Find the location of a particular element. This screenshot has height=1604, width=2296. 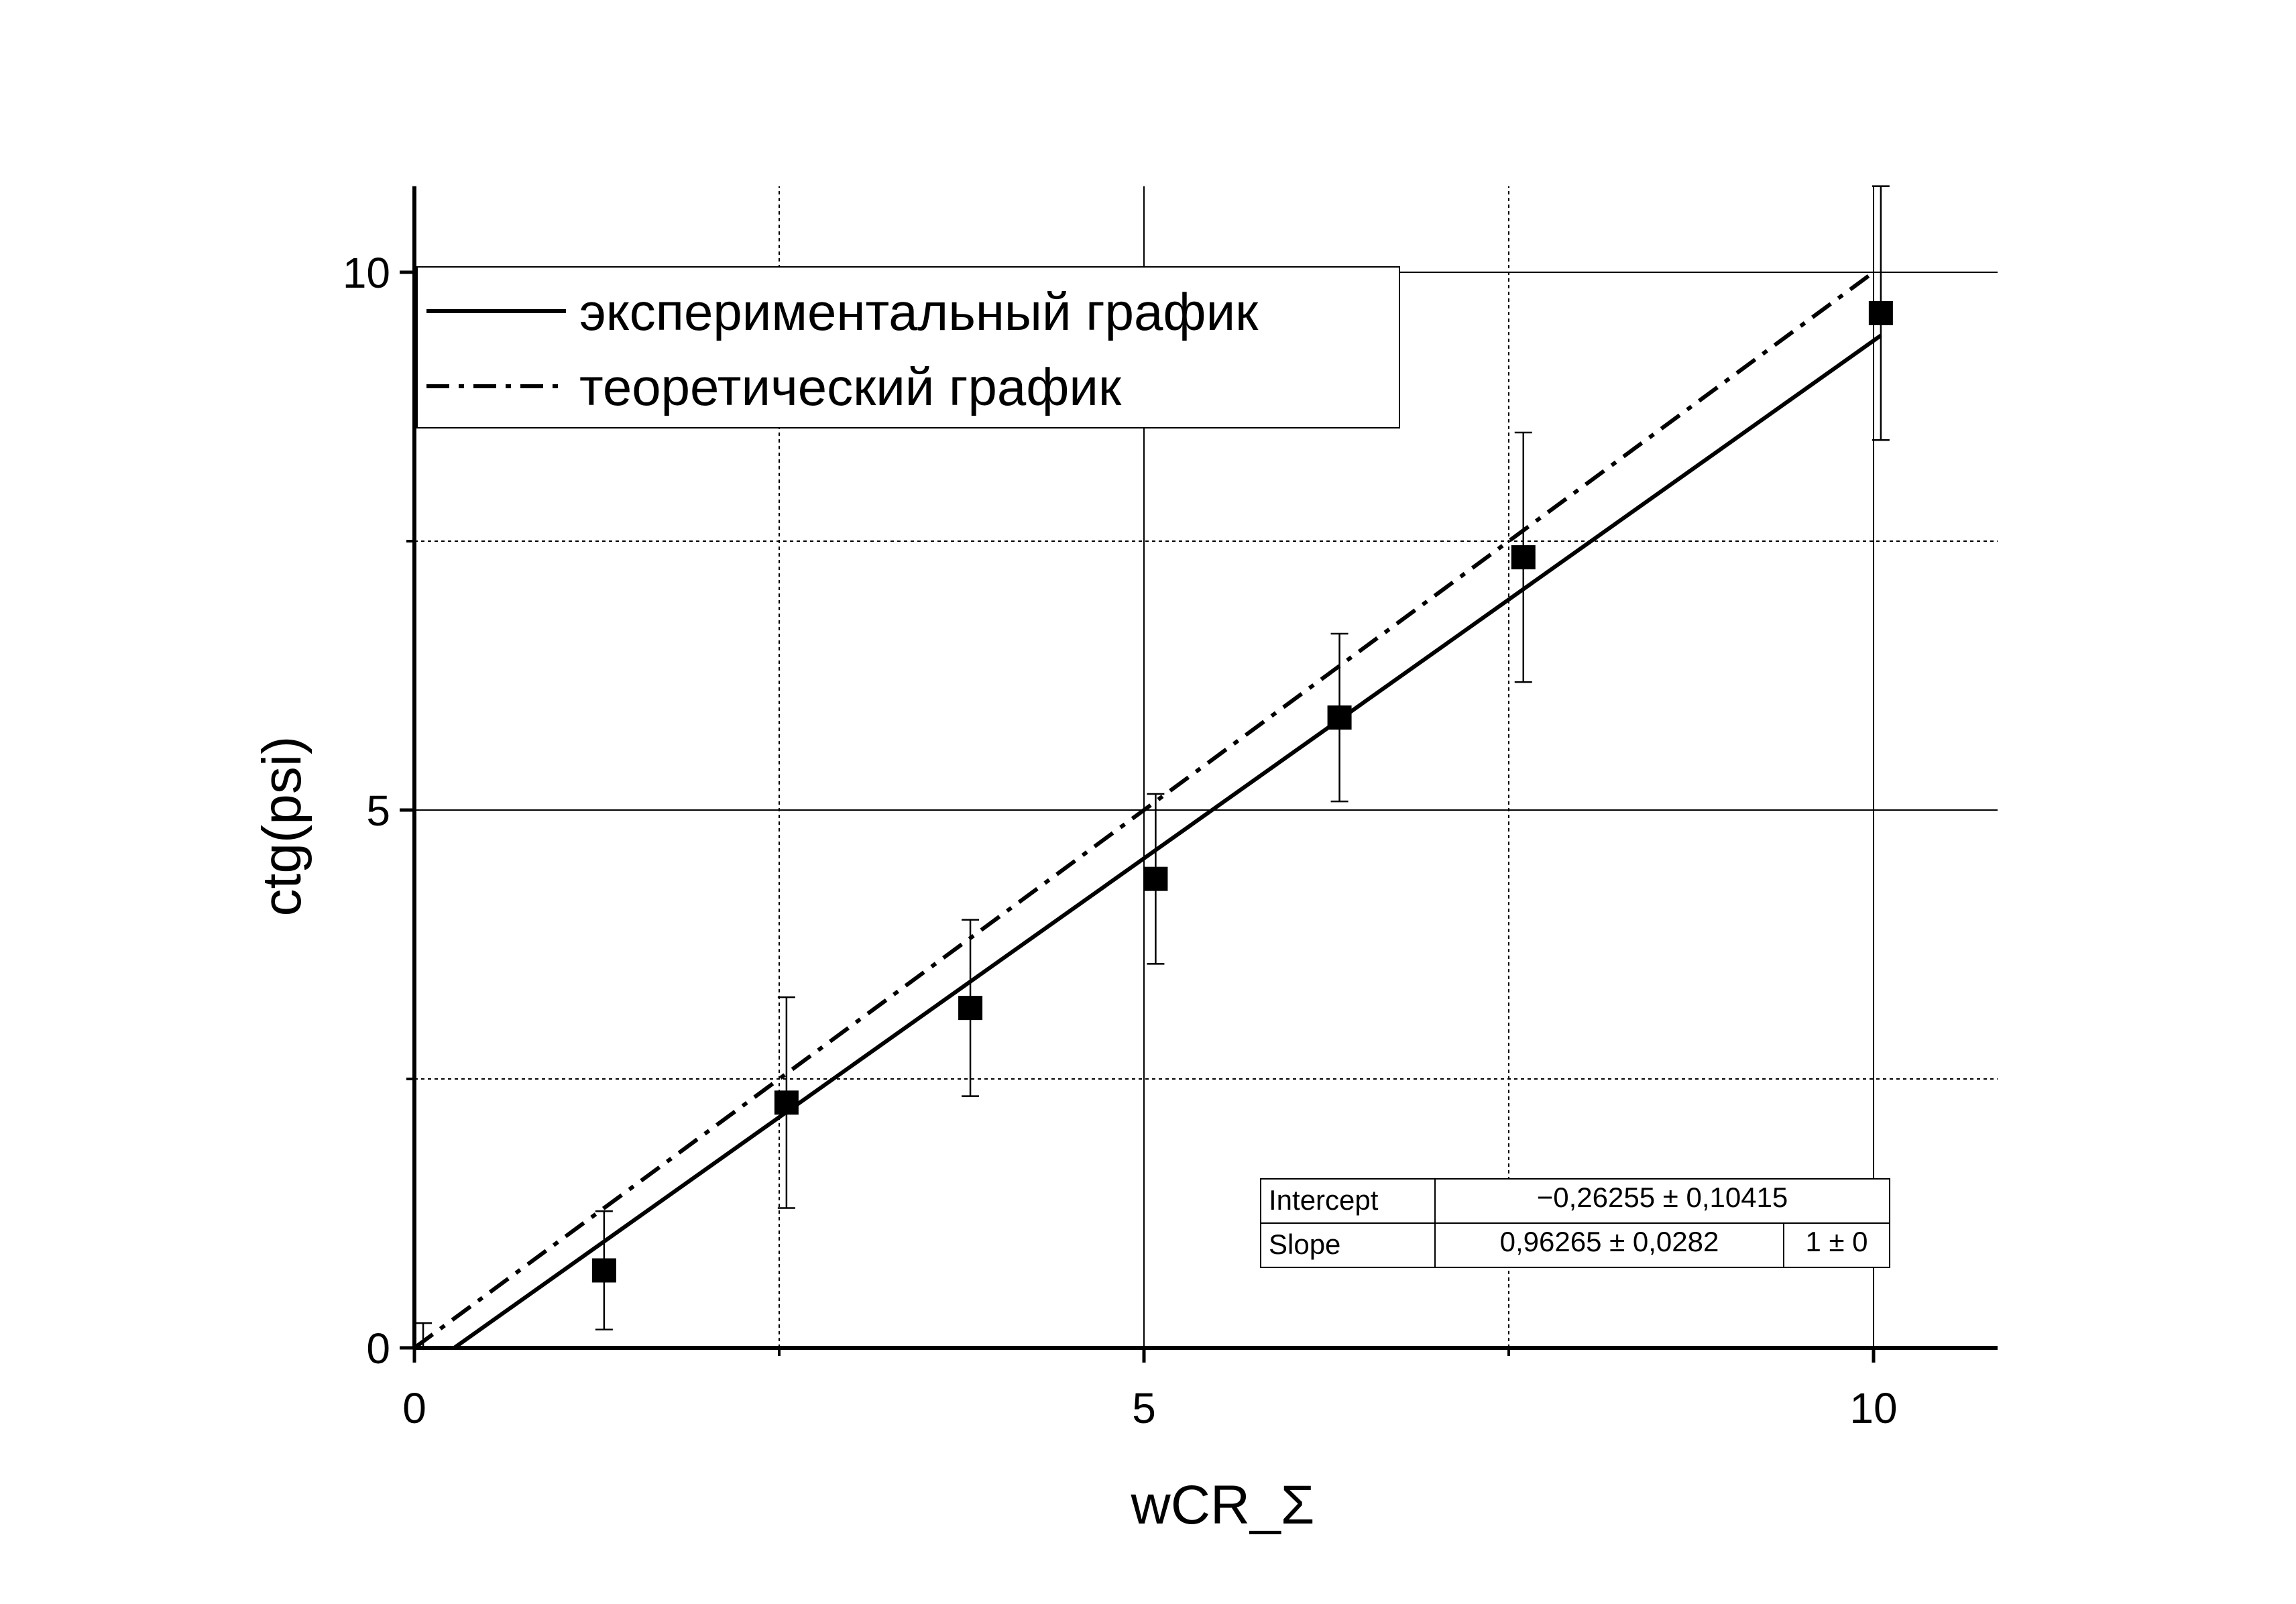

stats-extra: 1 ± 0 is located at coordinates (1837, 1241).